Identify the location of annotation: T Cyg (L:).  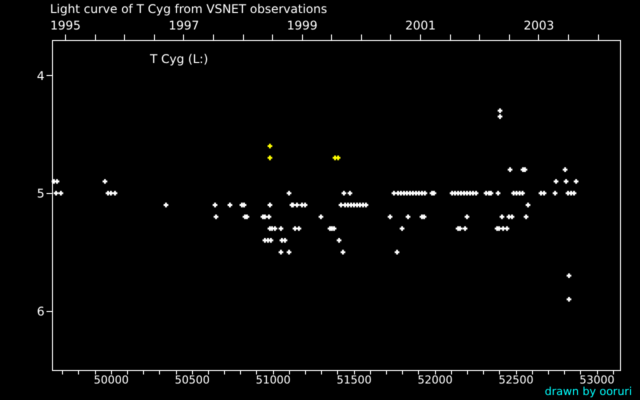
(179, 59).